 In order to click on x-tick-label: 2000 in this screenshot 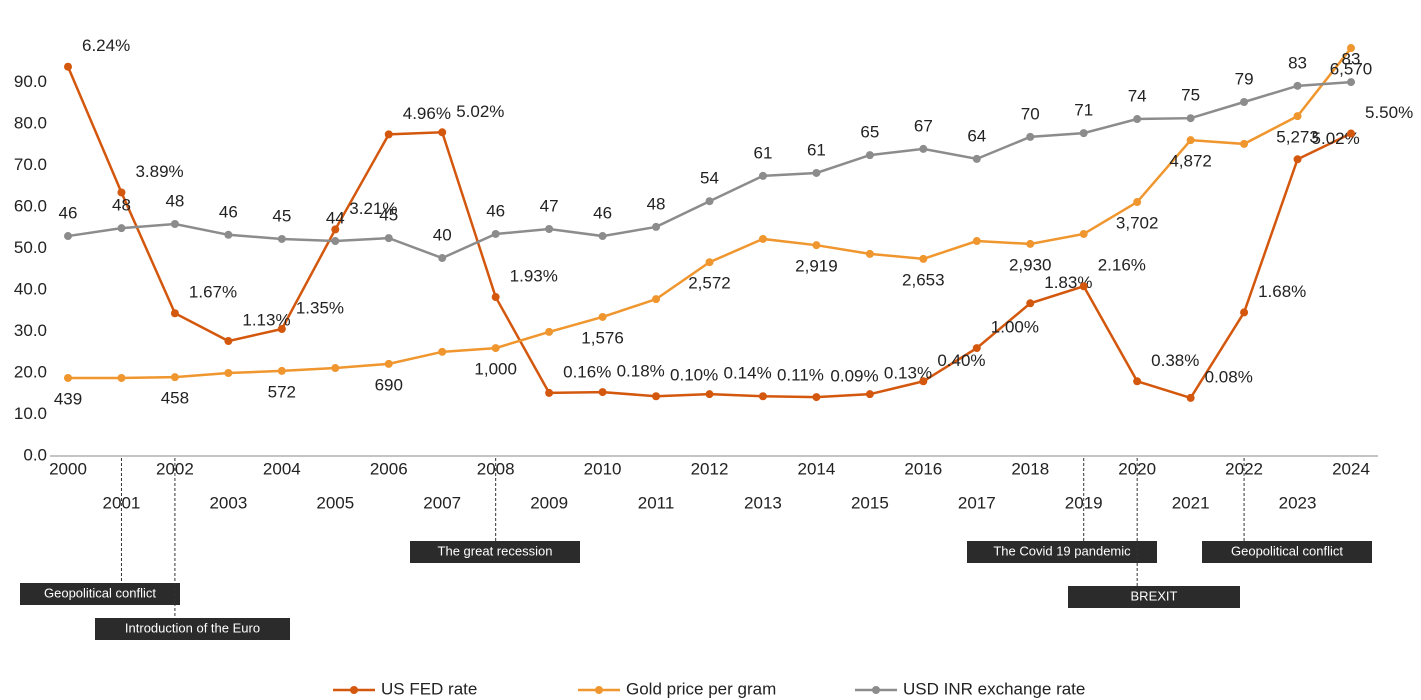, I will do `click(68, 468)`.